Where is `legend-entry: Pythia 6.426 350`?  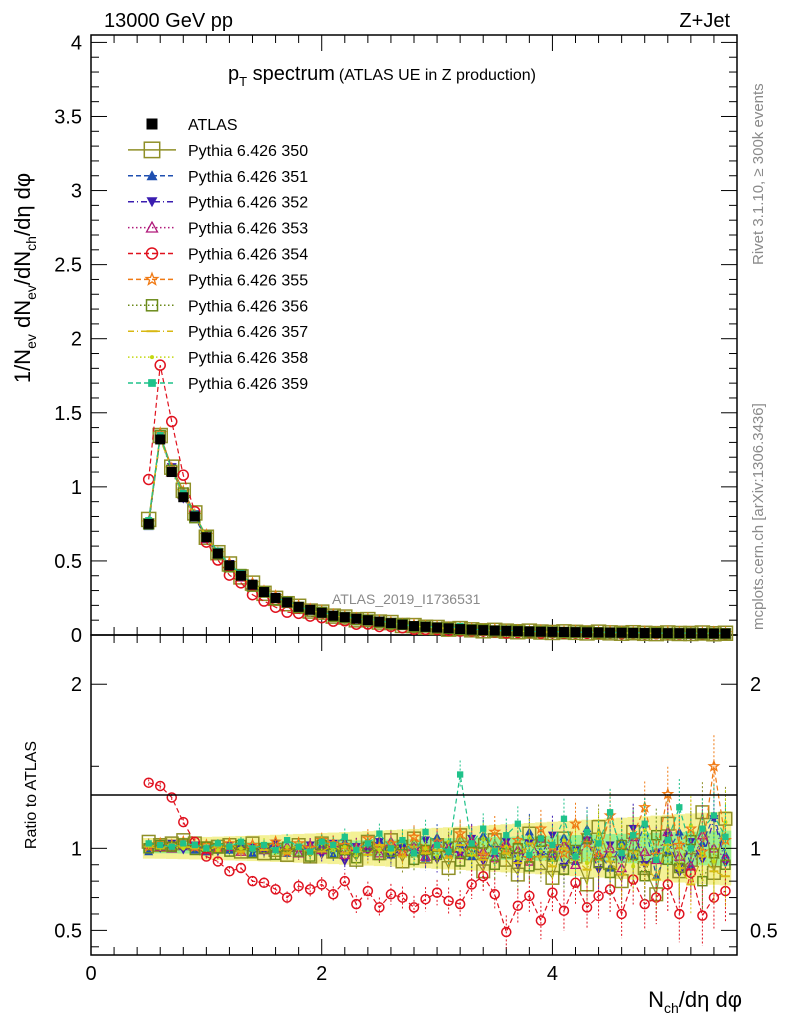
legend-entry: Pythia 6.426 350 is located at coordinates (218, 150).